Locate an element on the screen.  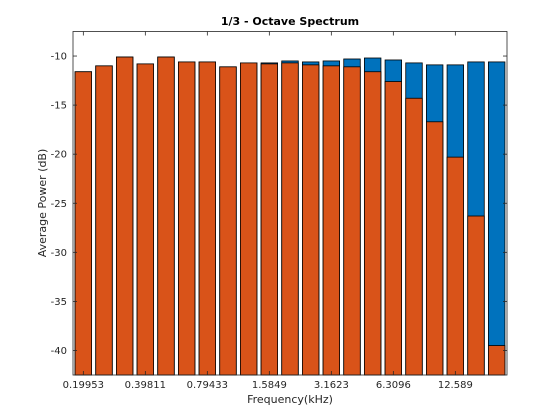
y-tick-label-5: -15 is located at coordinates (59, 106).